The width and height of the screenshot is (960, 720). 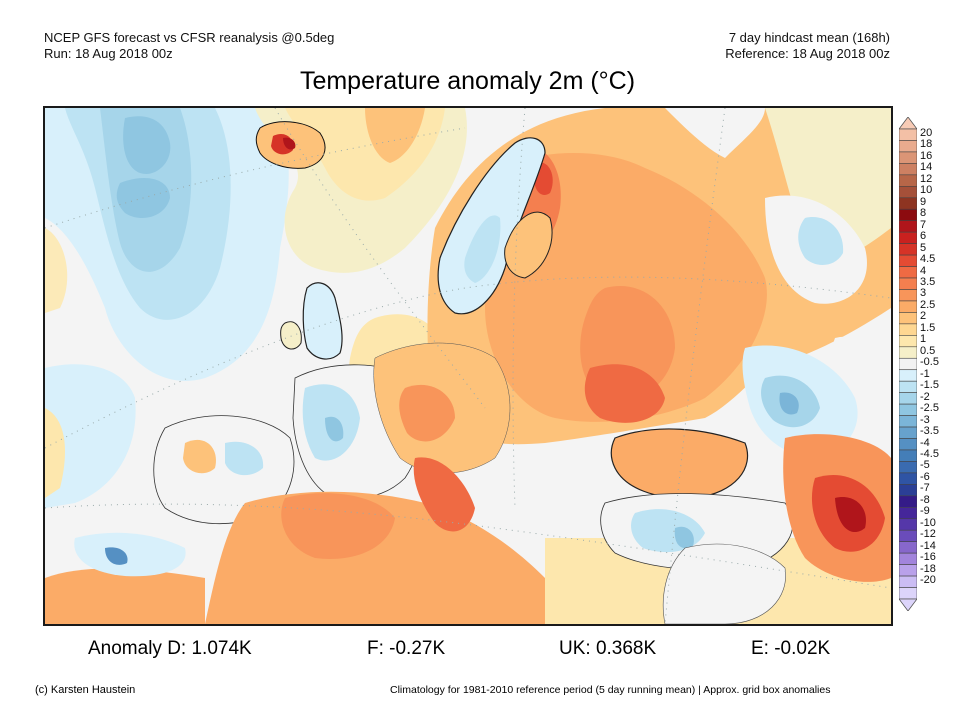 What do you see at coordinates (928, 282) in the screenshot?
I see `colorbar-tick-label: 3.5` at bounding box center [928, 282].